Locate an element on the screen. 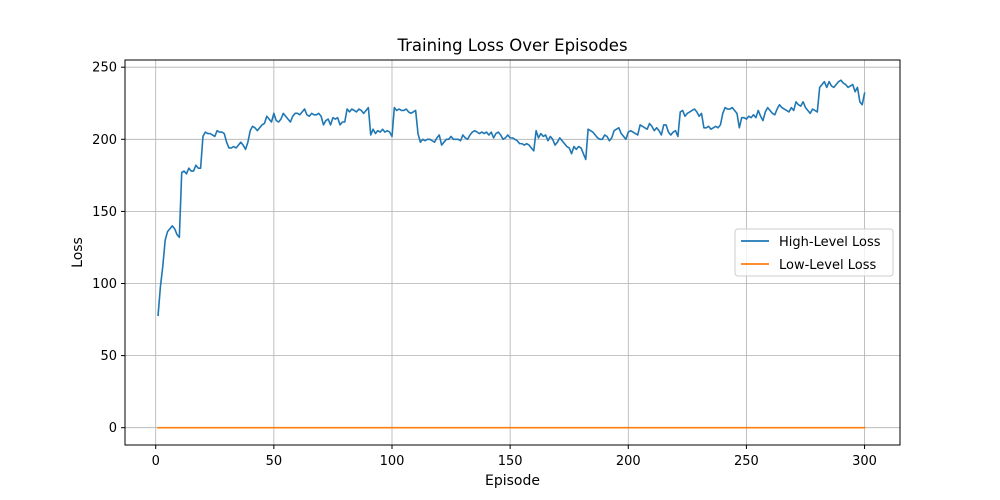  legend-label: High-Level Loss is located at coordinates (830, 242).